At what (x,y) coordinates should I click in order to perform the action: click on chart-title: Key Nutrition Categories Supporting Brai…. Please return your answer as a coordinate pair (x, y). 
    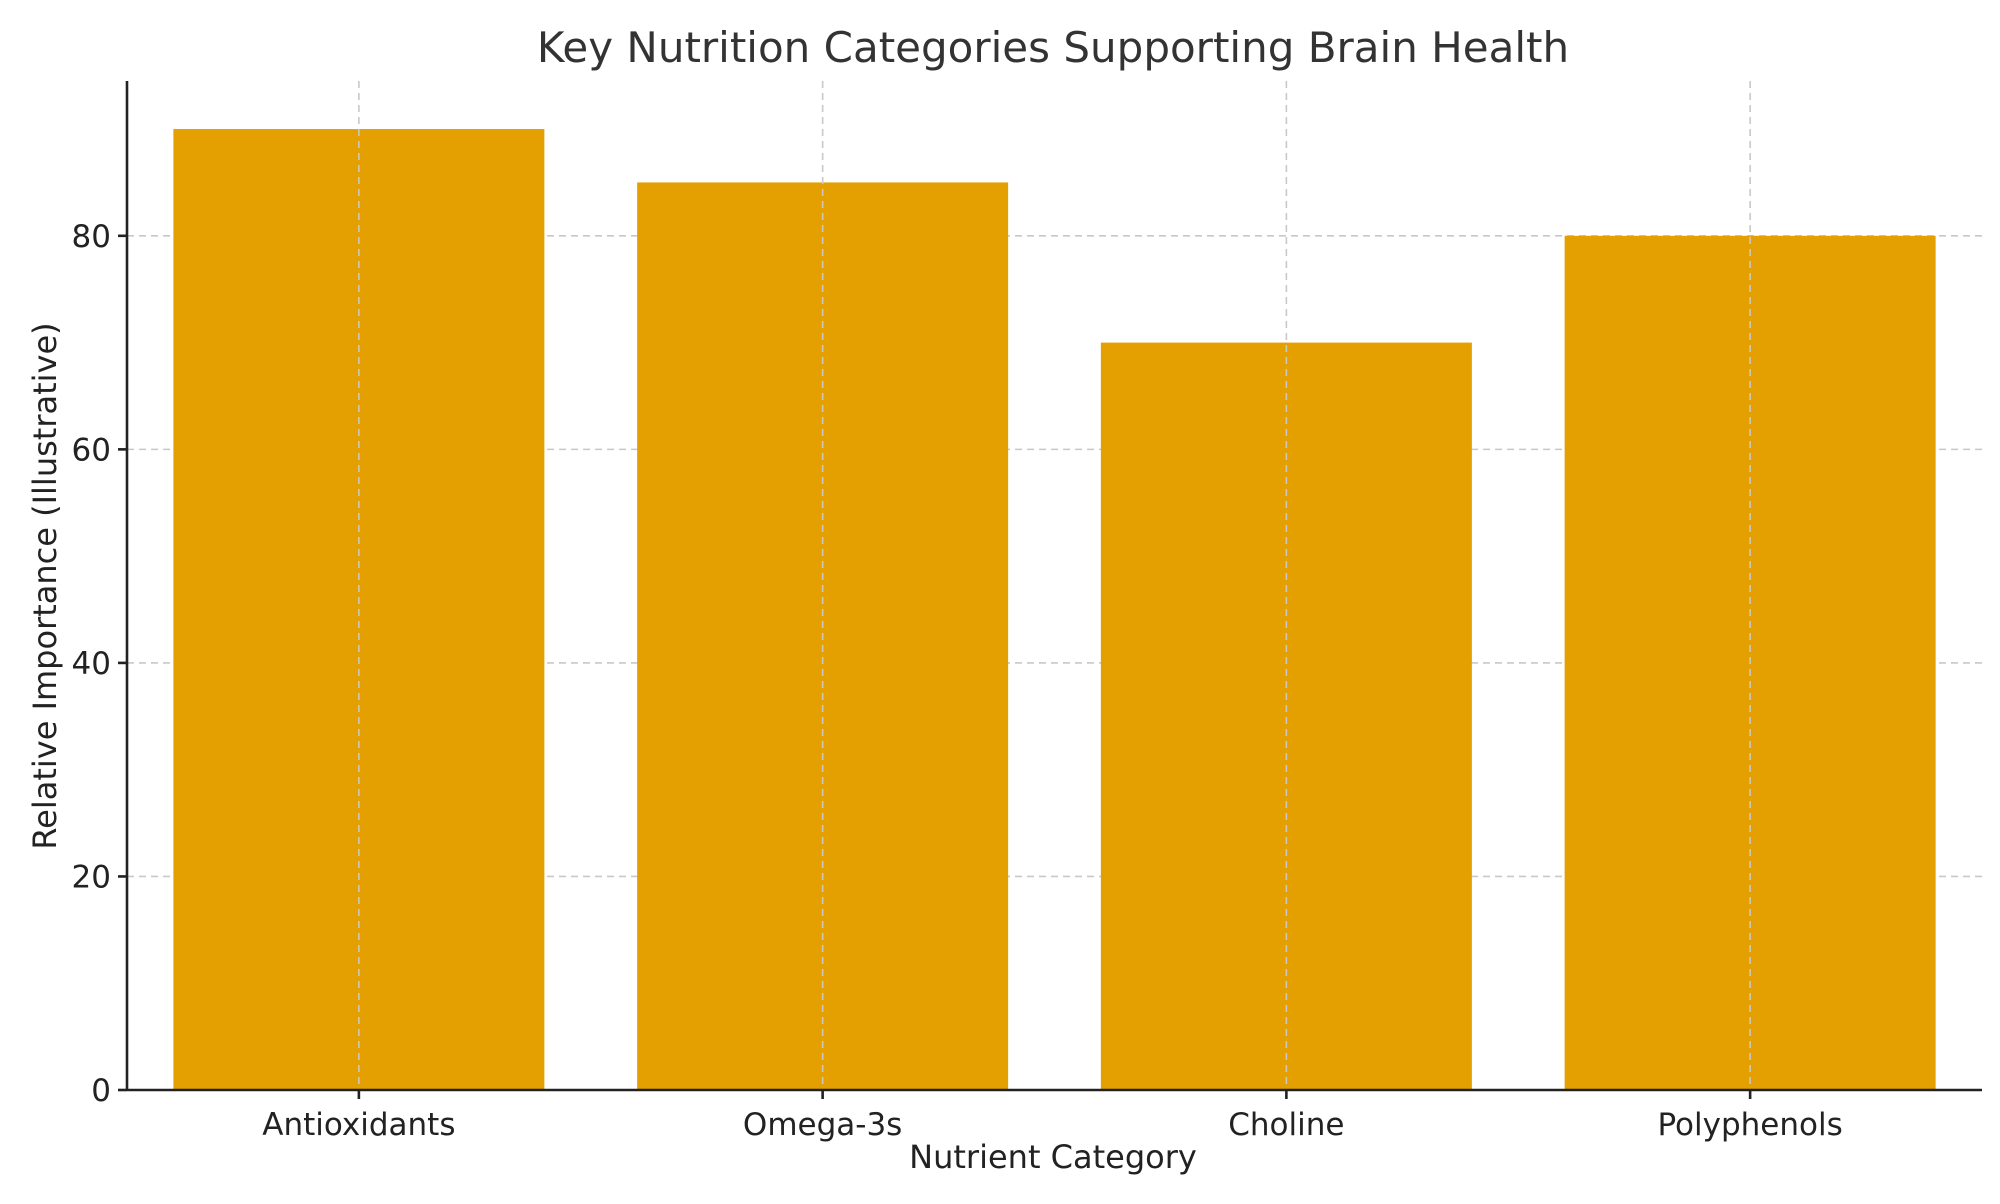
    Looking at the image, I should click on (1053, 47).